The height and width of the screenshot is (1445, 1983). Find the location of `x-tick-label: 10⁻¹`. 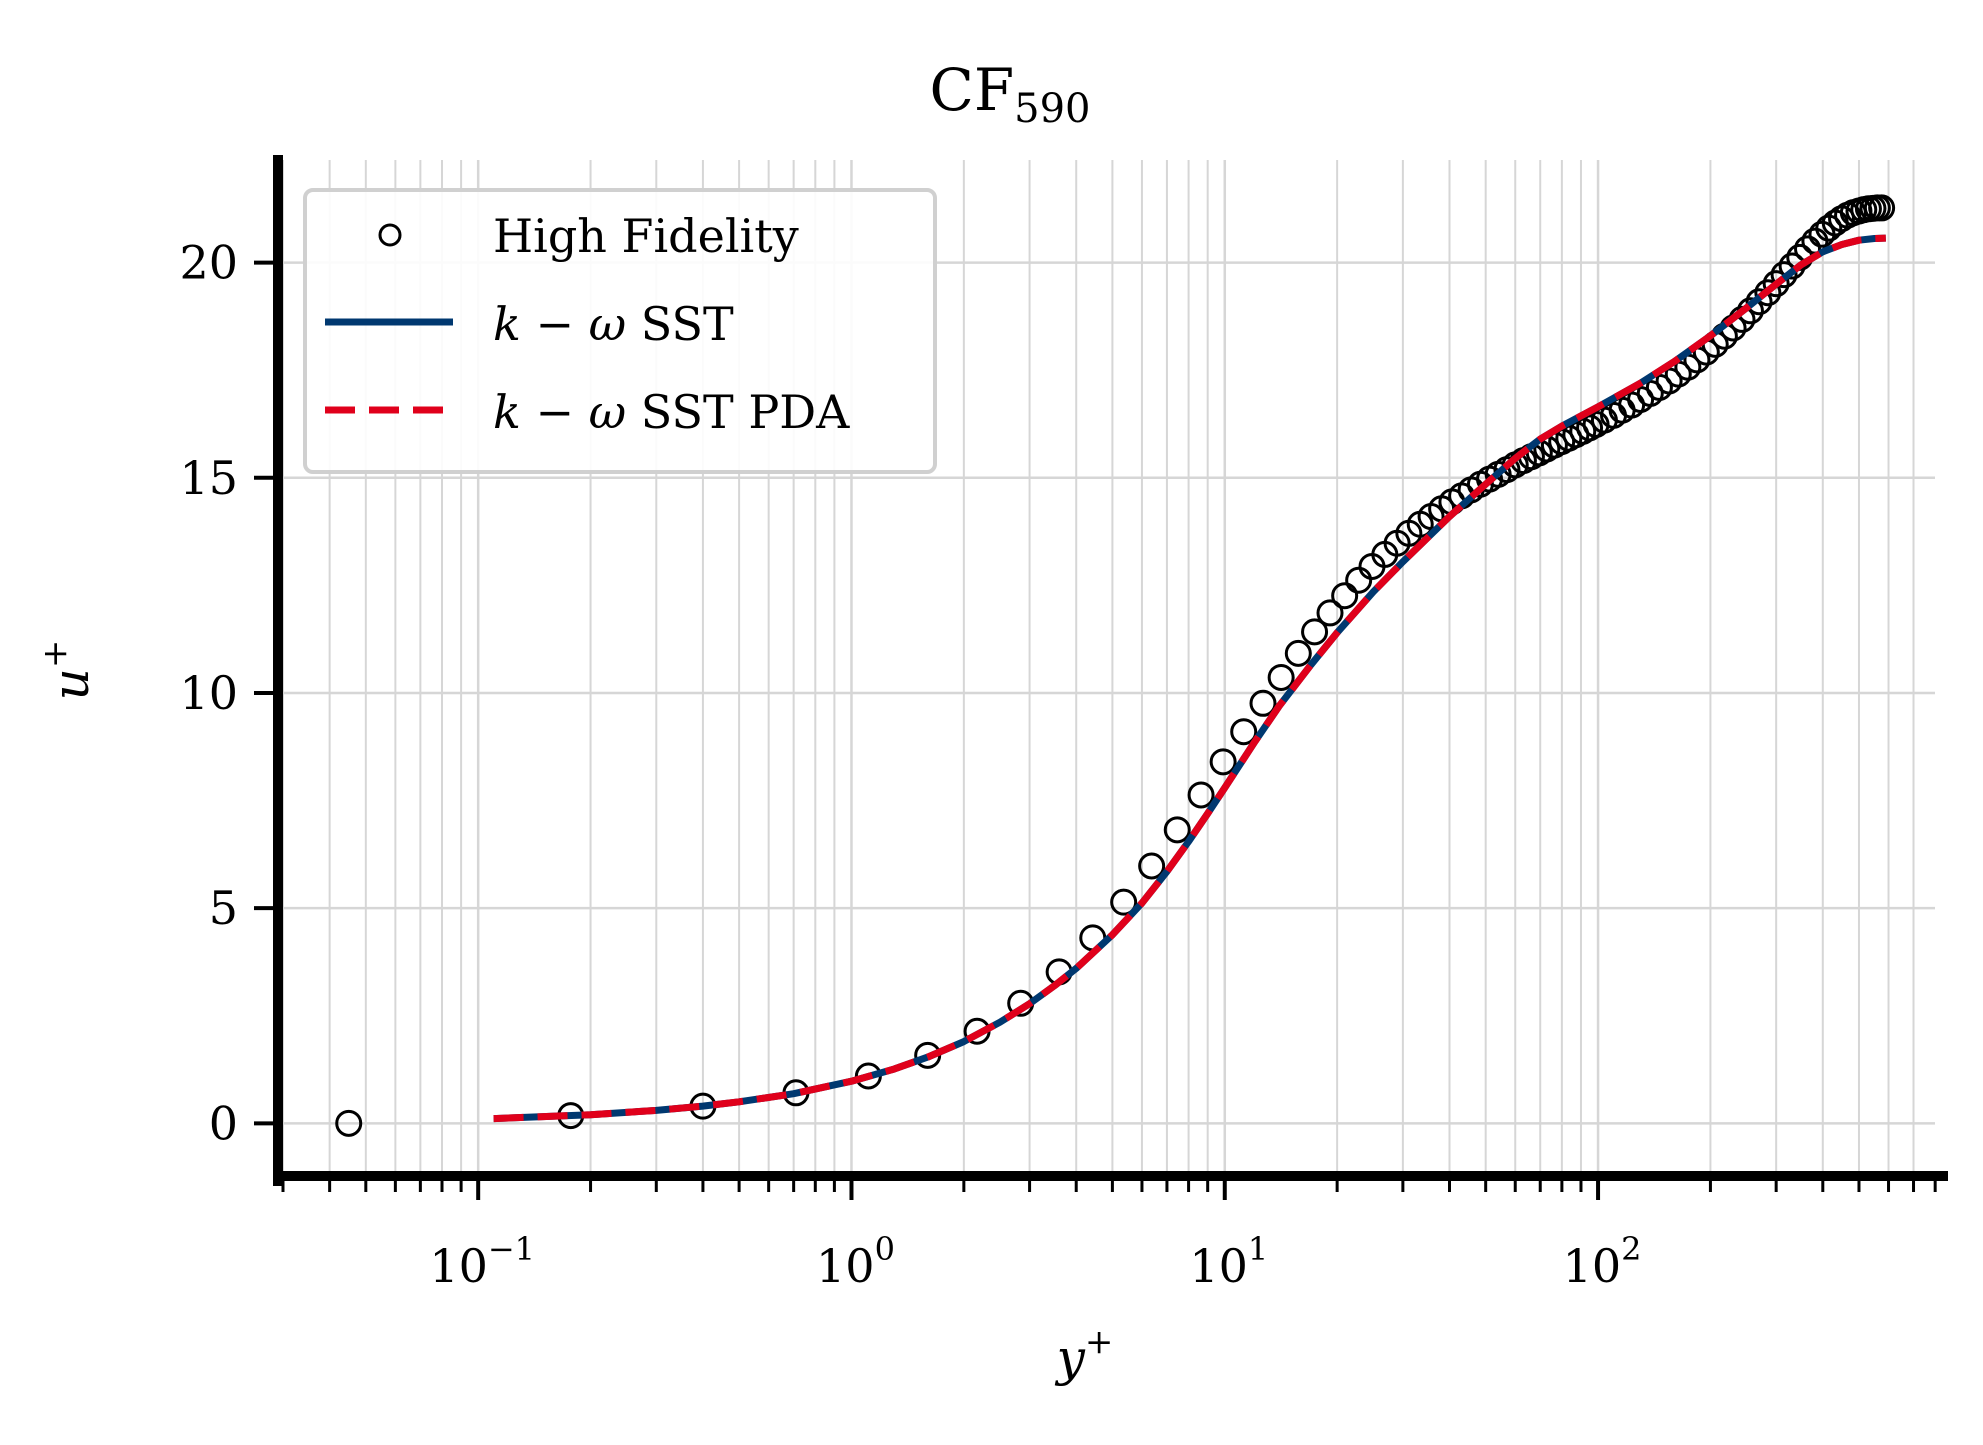

x-tick-label: 10⁻¹ is located at coordinates (482, 1261).